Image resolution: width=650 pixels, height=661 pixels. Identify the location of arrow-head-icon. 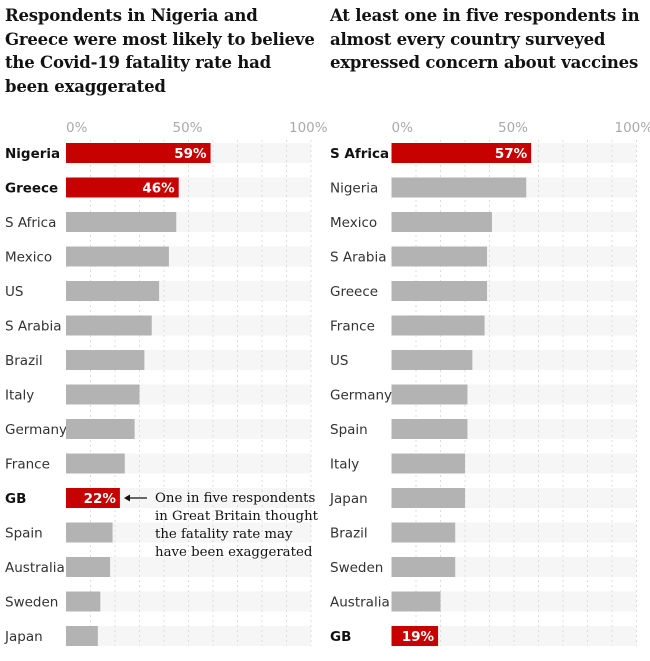
(127, 498).